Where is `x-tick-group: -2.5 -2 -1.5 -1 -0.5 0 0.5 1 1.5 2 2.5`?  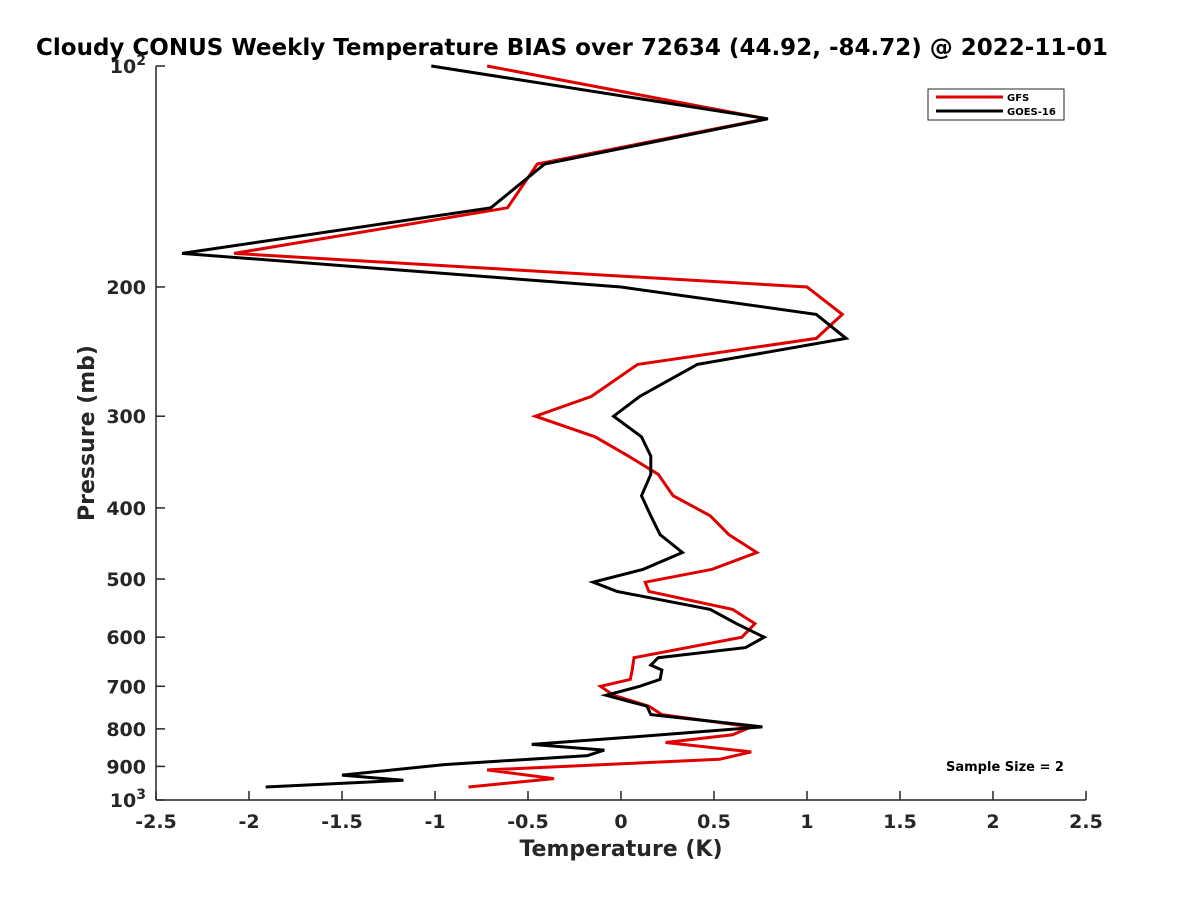
x-tick-group: -2.5 -2 -1.5 -1 -0.5 0 0.5 1 1.5 2 2.5 is located at coordinates (619, 812).